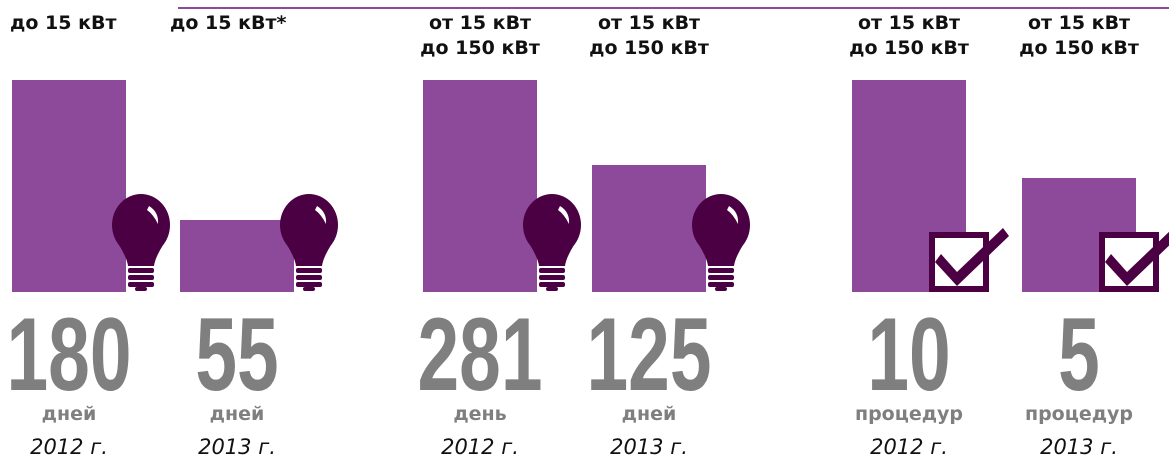 The image size is (1169, 461). I want to click on big-number: 5, so click(1079, 355).